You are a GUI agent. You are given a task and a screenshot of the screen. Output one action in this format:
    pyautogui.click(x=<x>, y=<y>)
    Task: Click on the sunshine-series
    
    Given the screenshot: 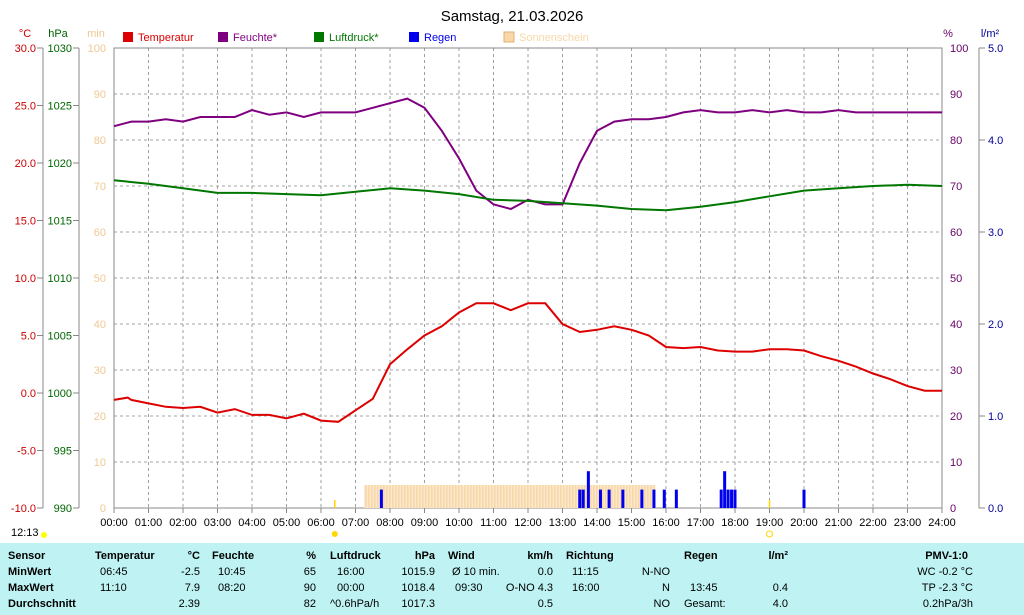 What is the action you would take?
    pyautogui.click(x=509, y=496)
    